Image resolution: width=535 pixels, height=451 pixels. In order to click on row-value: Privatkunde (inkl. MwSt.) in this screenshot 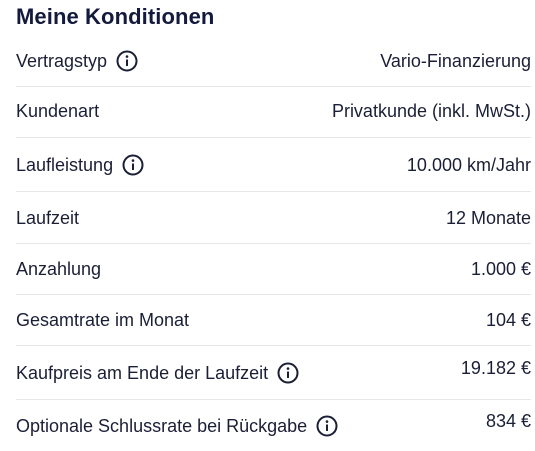, I will do `click(431, 110)`.